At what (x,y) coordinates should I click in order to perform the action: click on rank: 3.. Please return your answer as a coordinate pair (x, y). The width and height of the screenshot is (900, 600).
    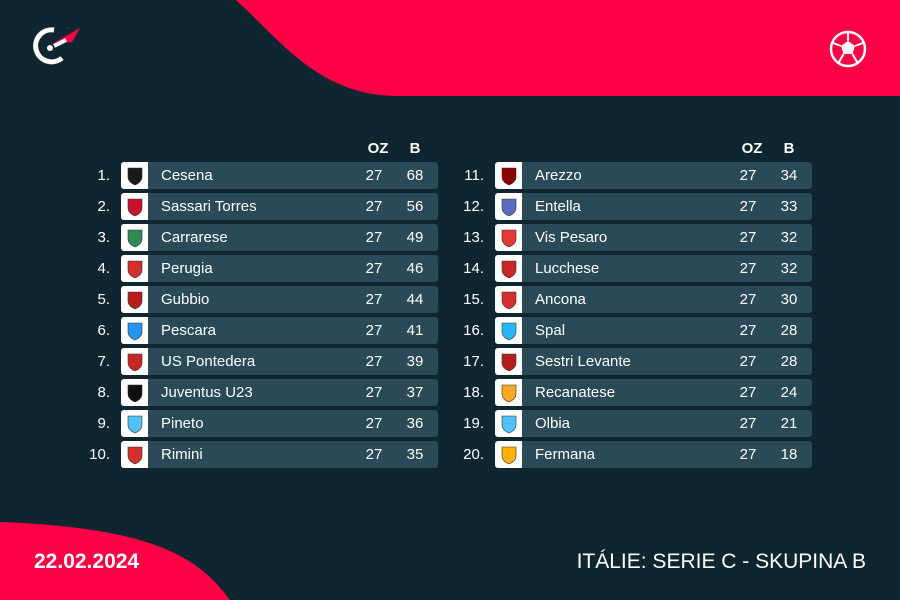
    Looking at the image, I should click on (103, 237).